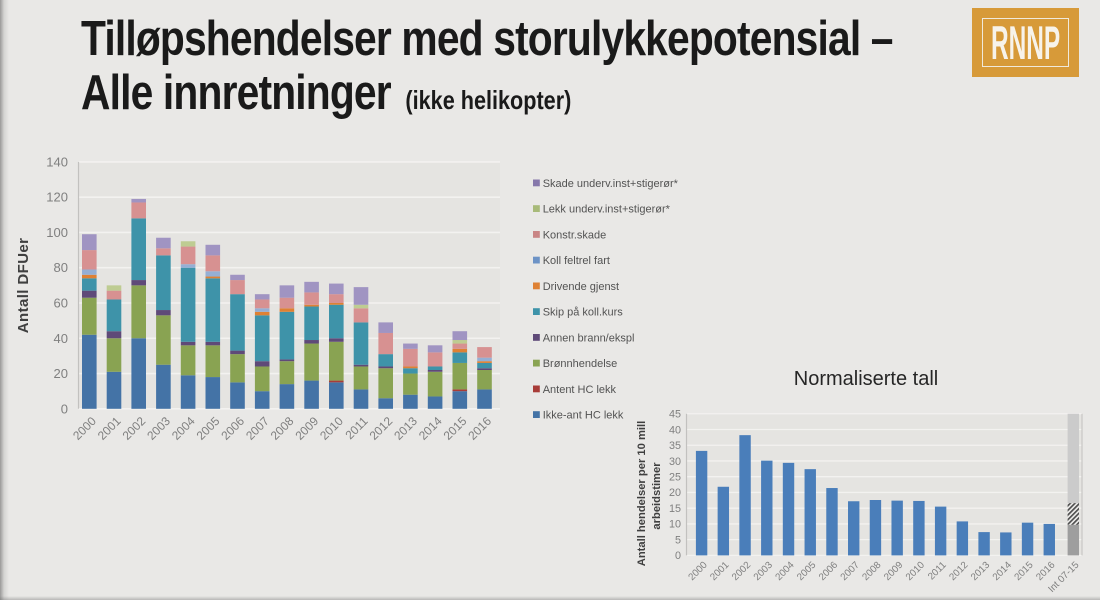 This screenshot has height=600, width=1100. What do you see at coordinates (589, 338) in the screenshot?
I see `svg-text: Annen brann/ekspl` at bounding box center [589, 338].